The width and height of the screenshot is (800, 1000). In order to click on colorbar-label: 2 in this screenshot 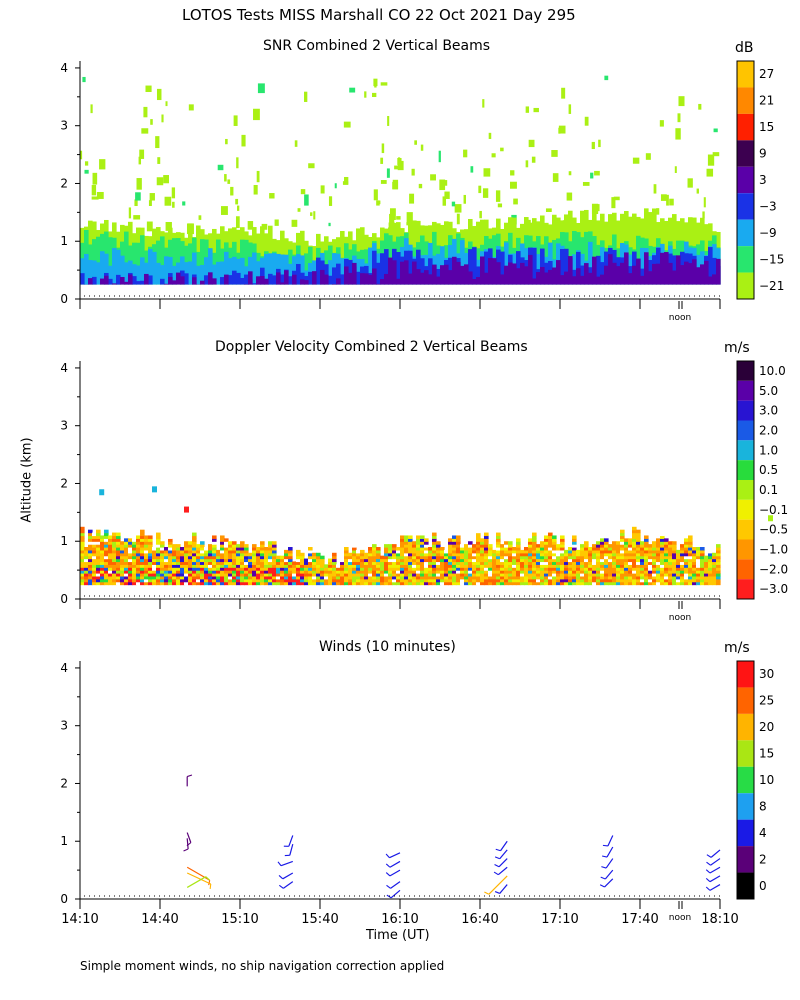, I will do `click(763, 859)`.